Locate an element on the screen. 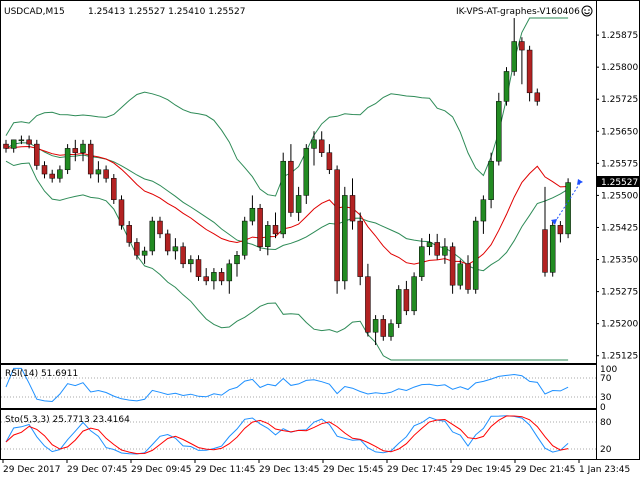  stoch-panel-frame is located at coordinates (298, 434).